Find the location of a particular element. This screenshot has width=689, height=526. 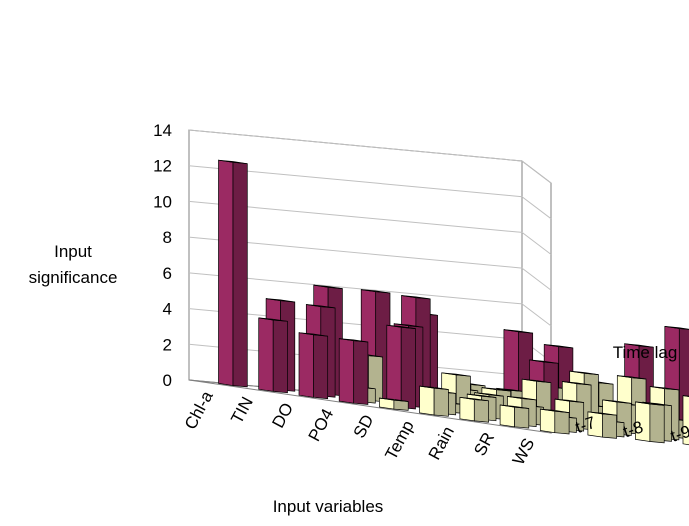

y-tick-label: 10 is located at coordinates (162, 201).